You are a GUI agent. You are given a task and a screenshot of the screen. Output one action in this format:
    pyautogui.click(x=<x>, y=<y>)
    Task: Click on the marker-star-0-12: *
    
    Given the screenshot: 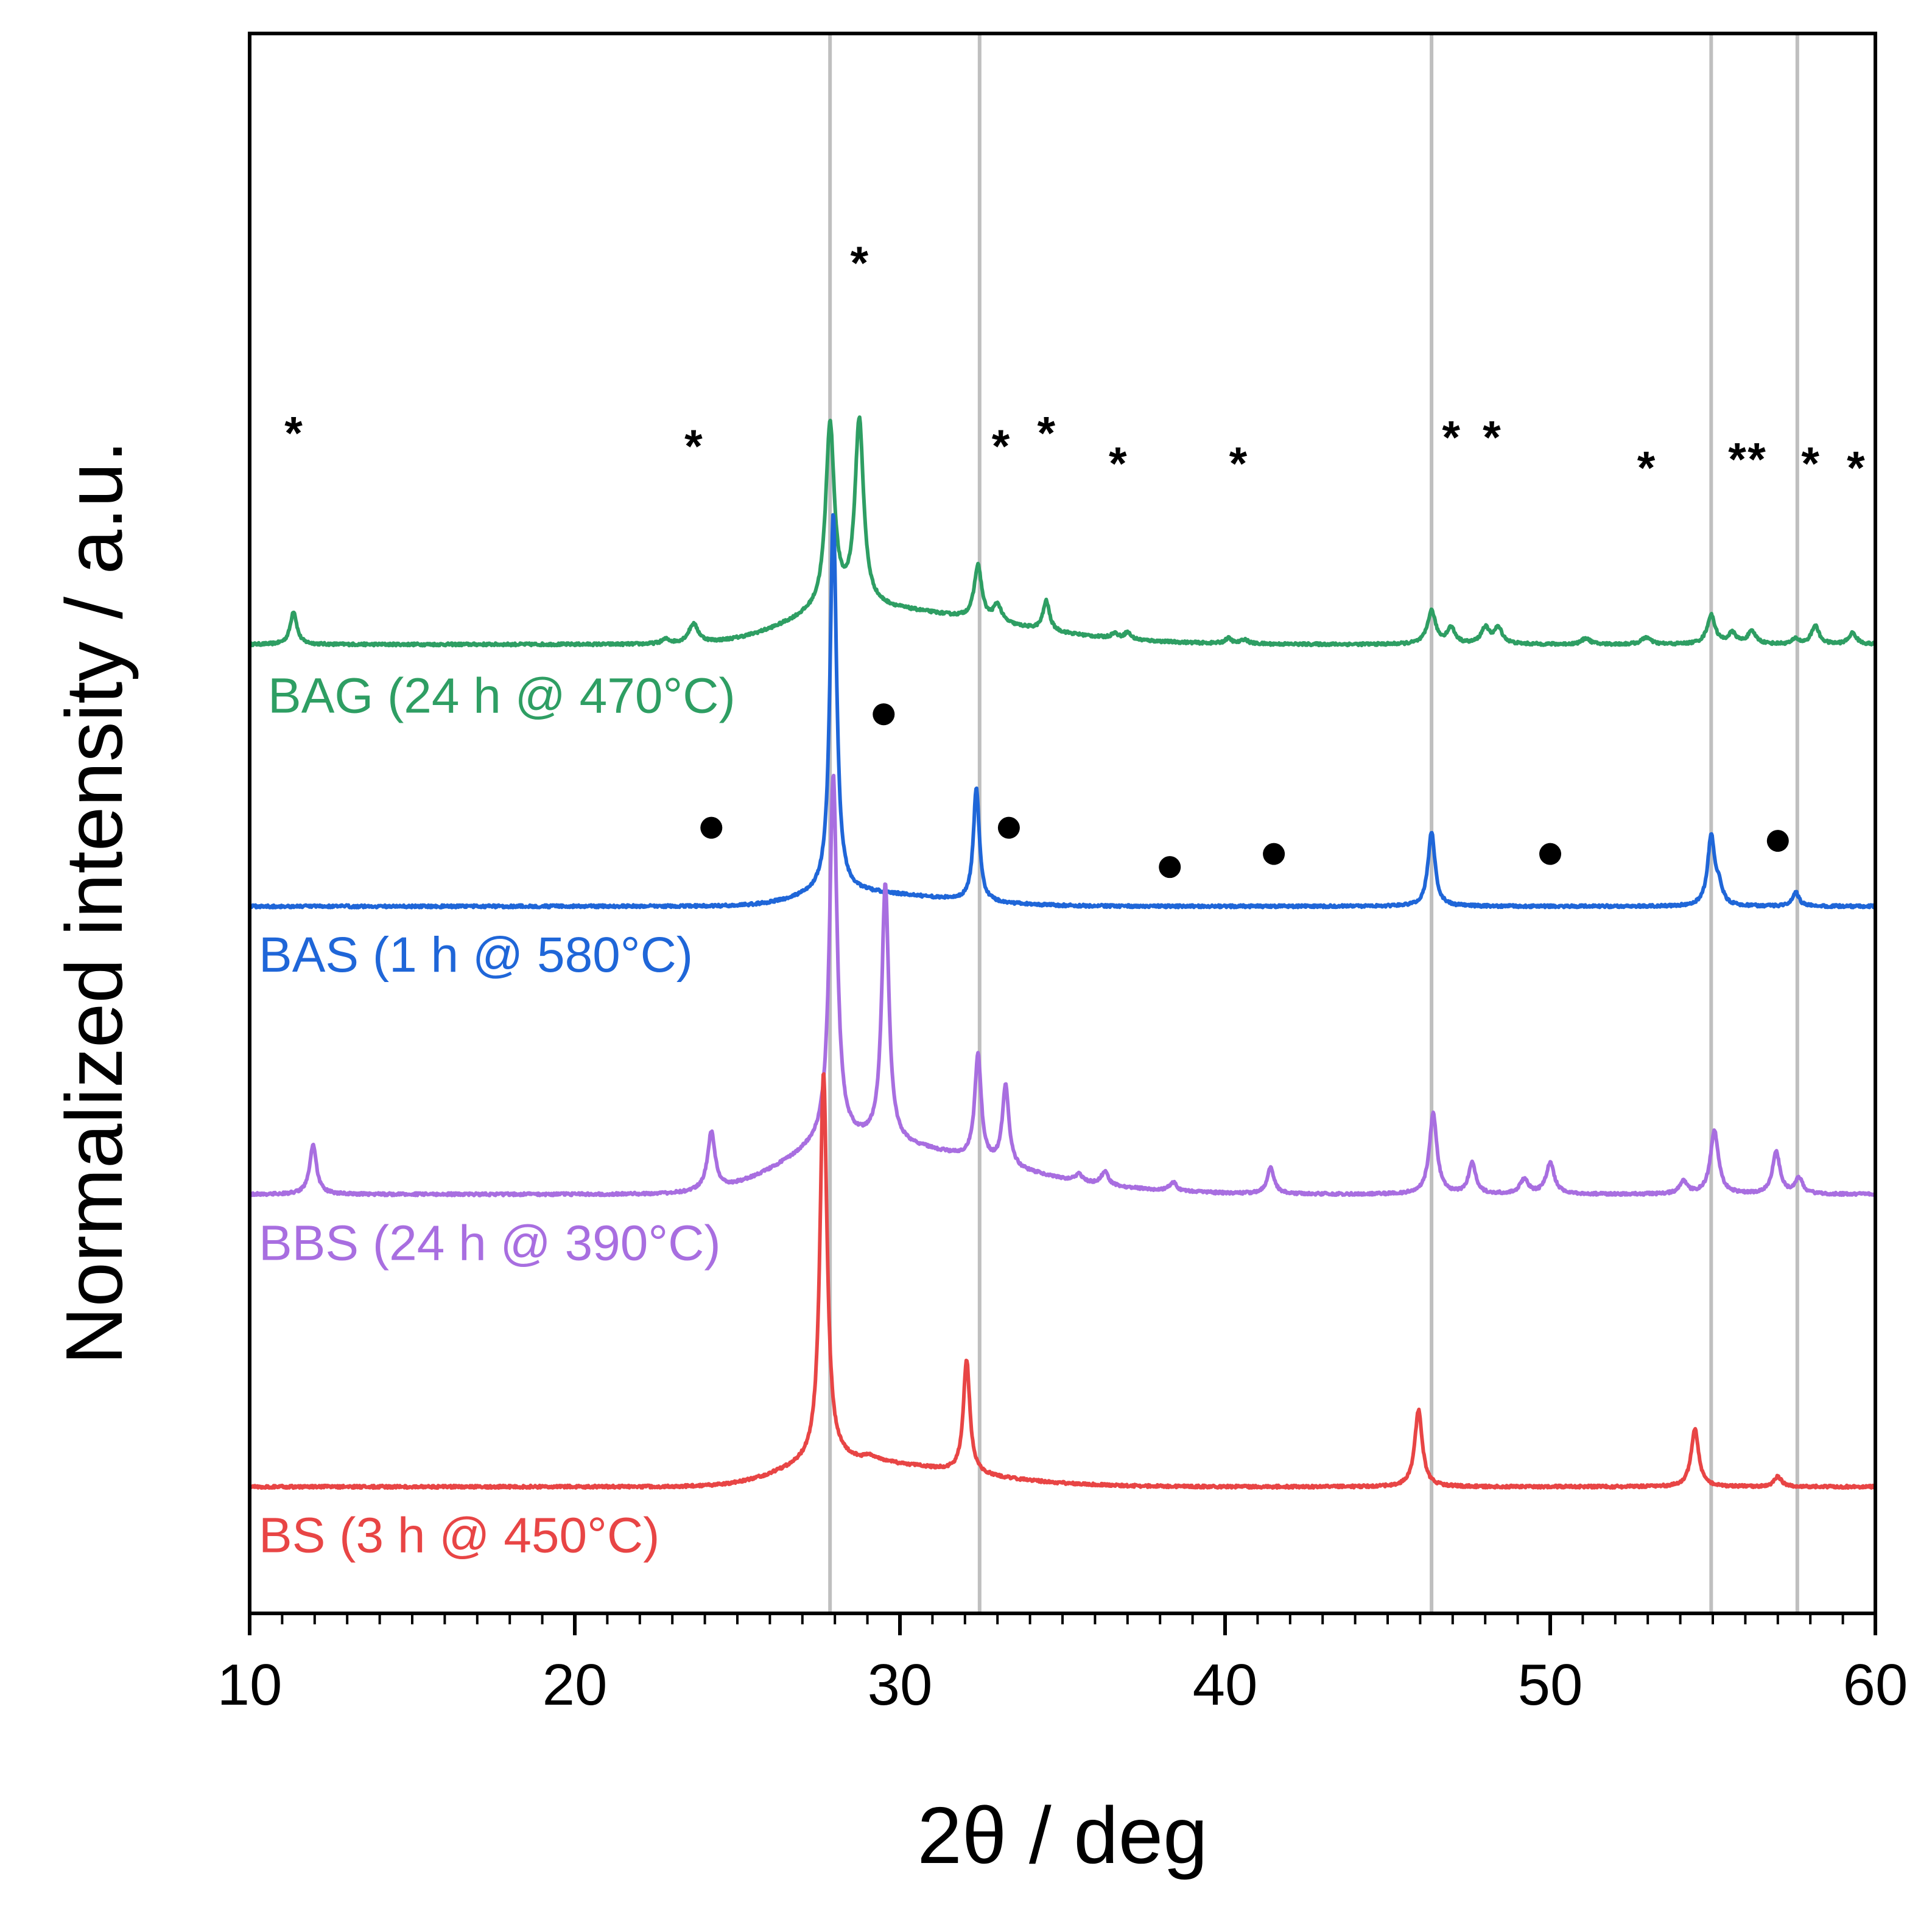 What is the action you would take?
    pyautogui.click(x=1810, y=464)
    